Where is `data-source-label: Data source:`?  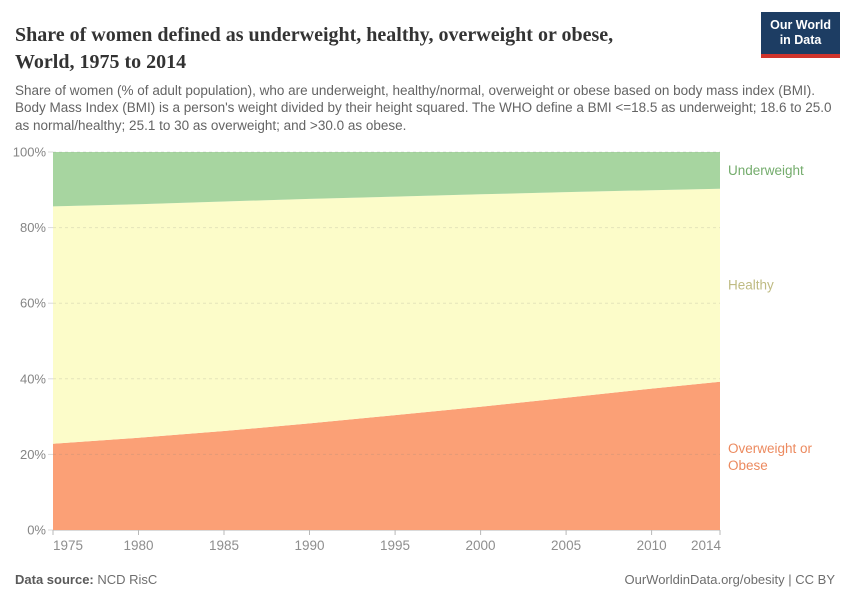 data-source-label: Data source: is located at coordinates (54, 579).